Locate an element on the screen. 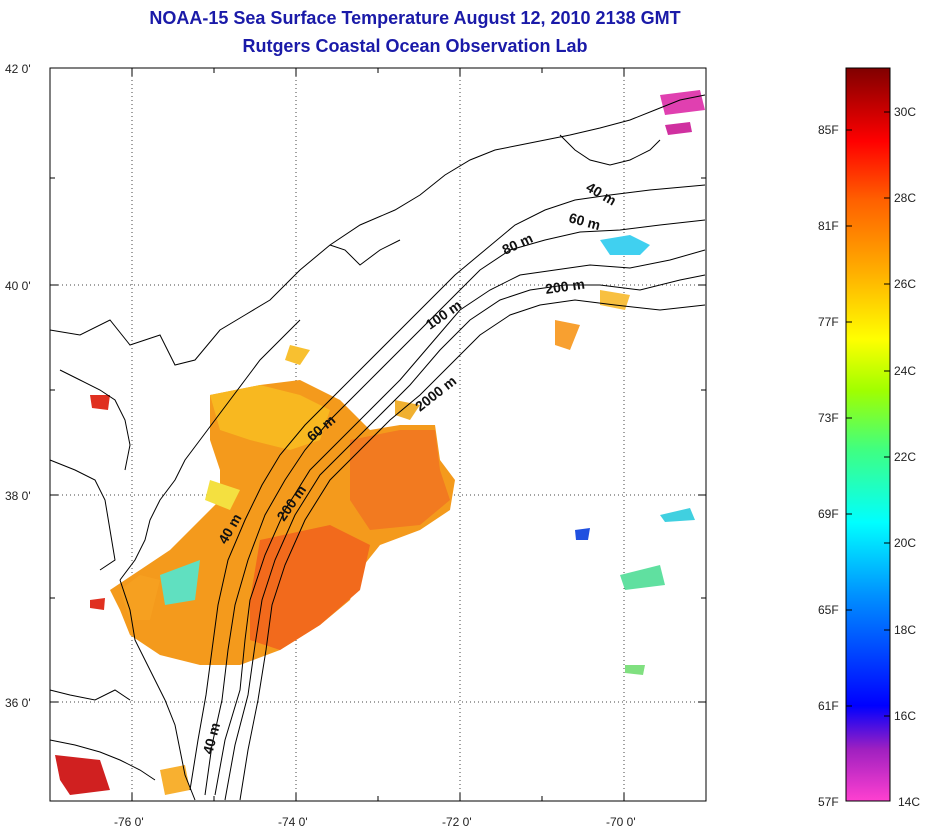  lon-label: -72 0' is located at coordinates (457, 822).